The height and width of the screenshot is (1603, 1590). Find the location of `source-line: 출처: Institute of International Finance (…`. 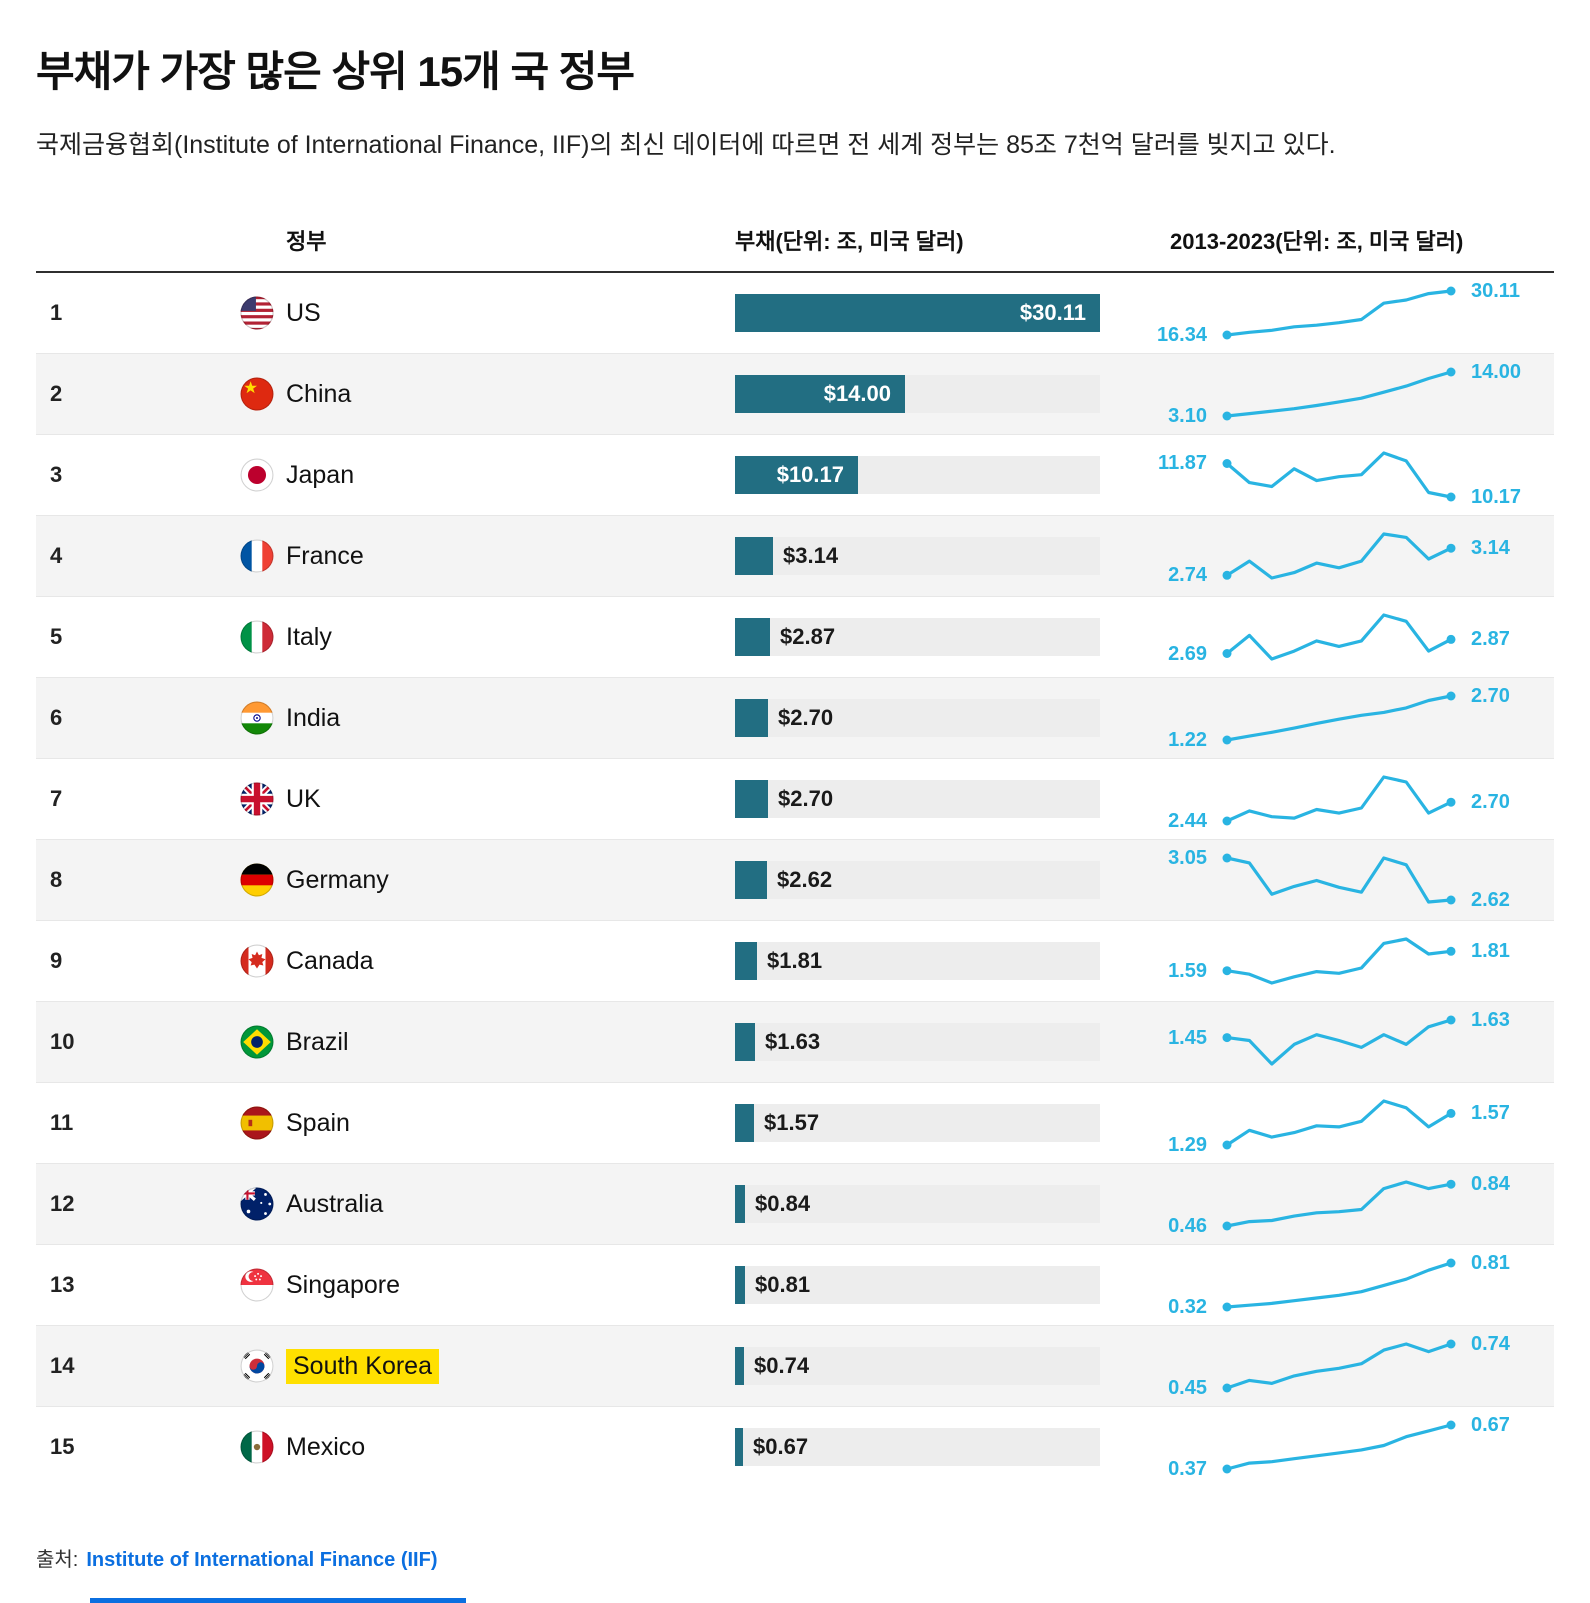

source-line: 출처: Institute of International Finance (… is located at coordinates (795, 1557).